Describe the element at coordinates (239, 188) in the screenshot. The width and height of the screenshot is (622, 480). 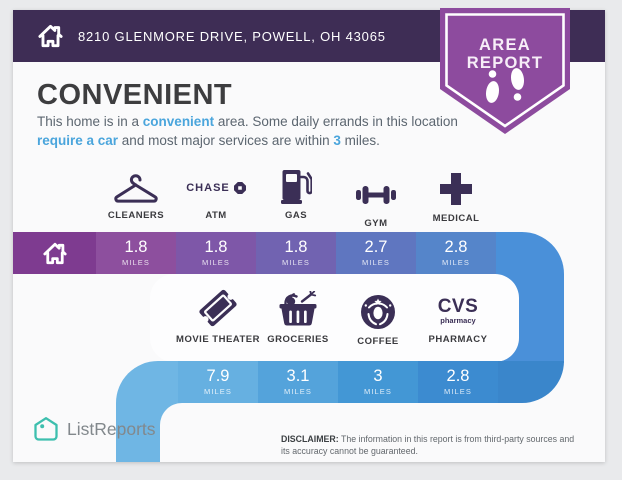
I see `chase-octagon-icon` at that location.